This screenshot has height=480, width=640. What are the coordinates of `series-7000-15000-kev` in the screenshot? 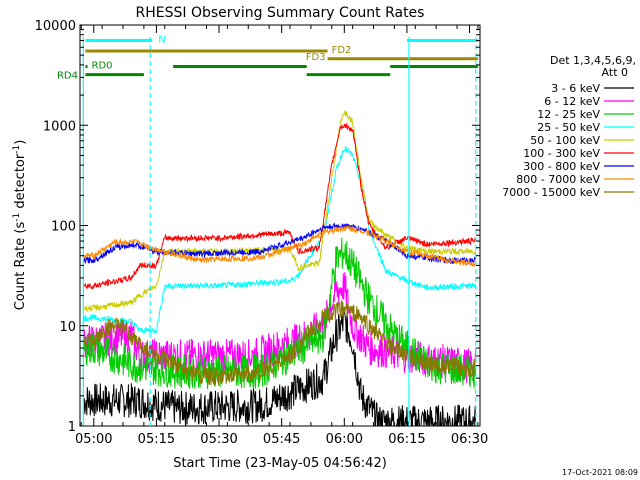 It's located at (280, 343).